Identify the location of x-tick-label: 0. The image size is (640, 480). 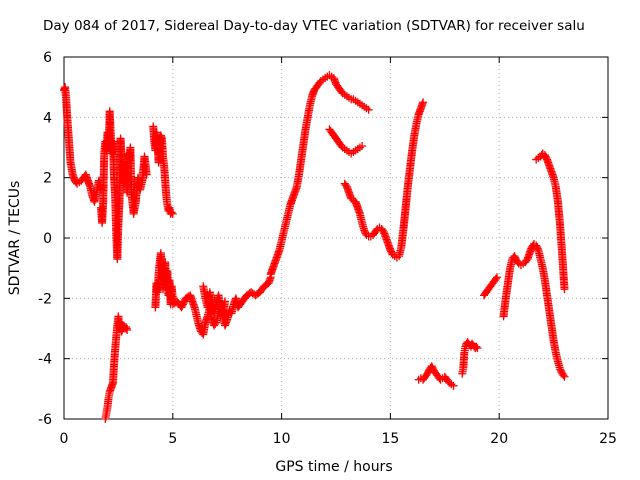
(64, 439).